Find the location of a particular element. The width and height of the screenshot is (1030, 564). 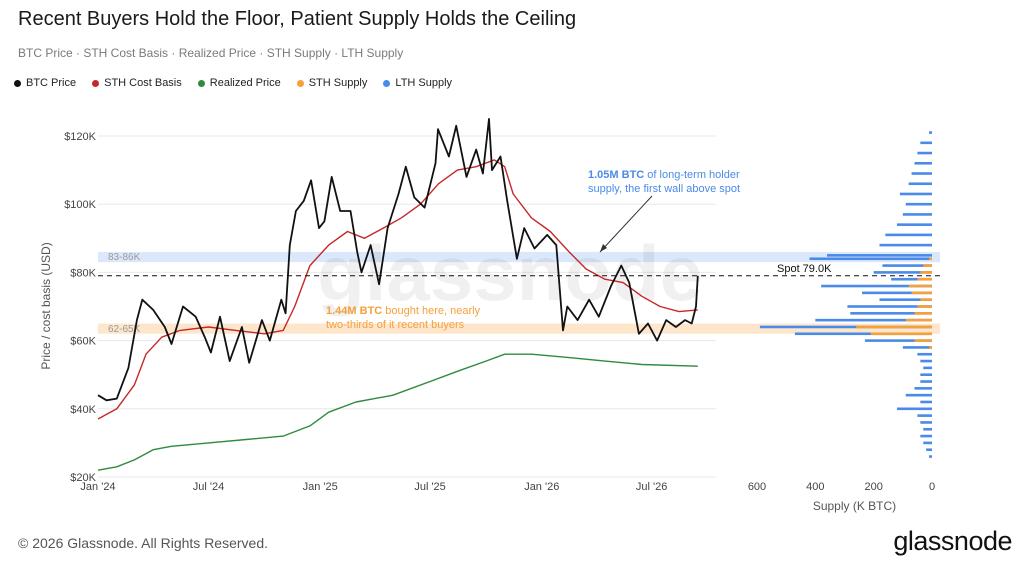

spot-label: Spot 79.0K is located at coordinates (804, 269).